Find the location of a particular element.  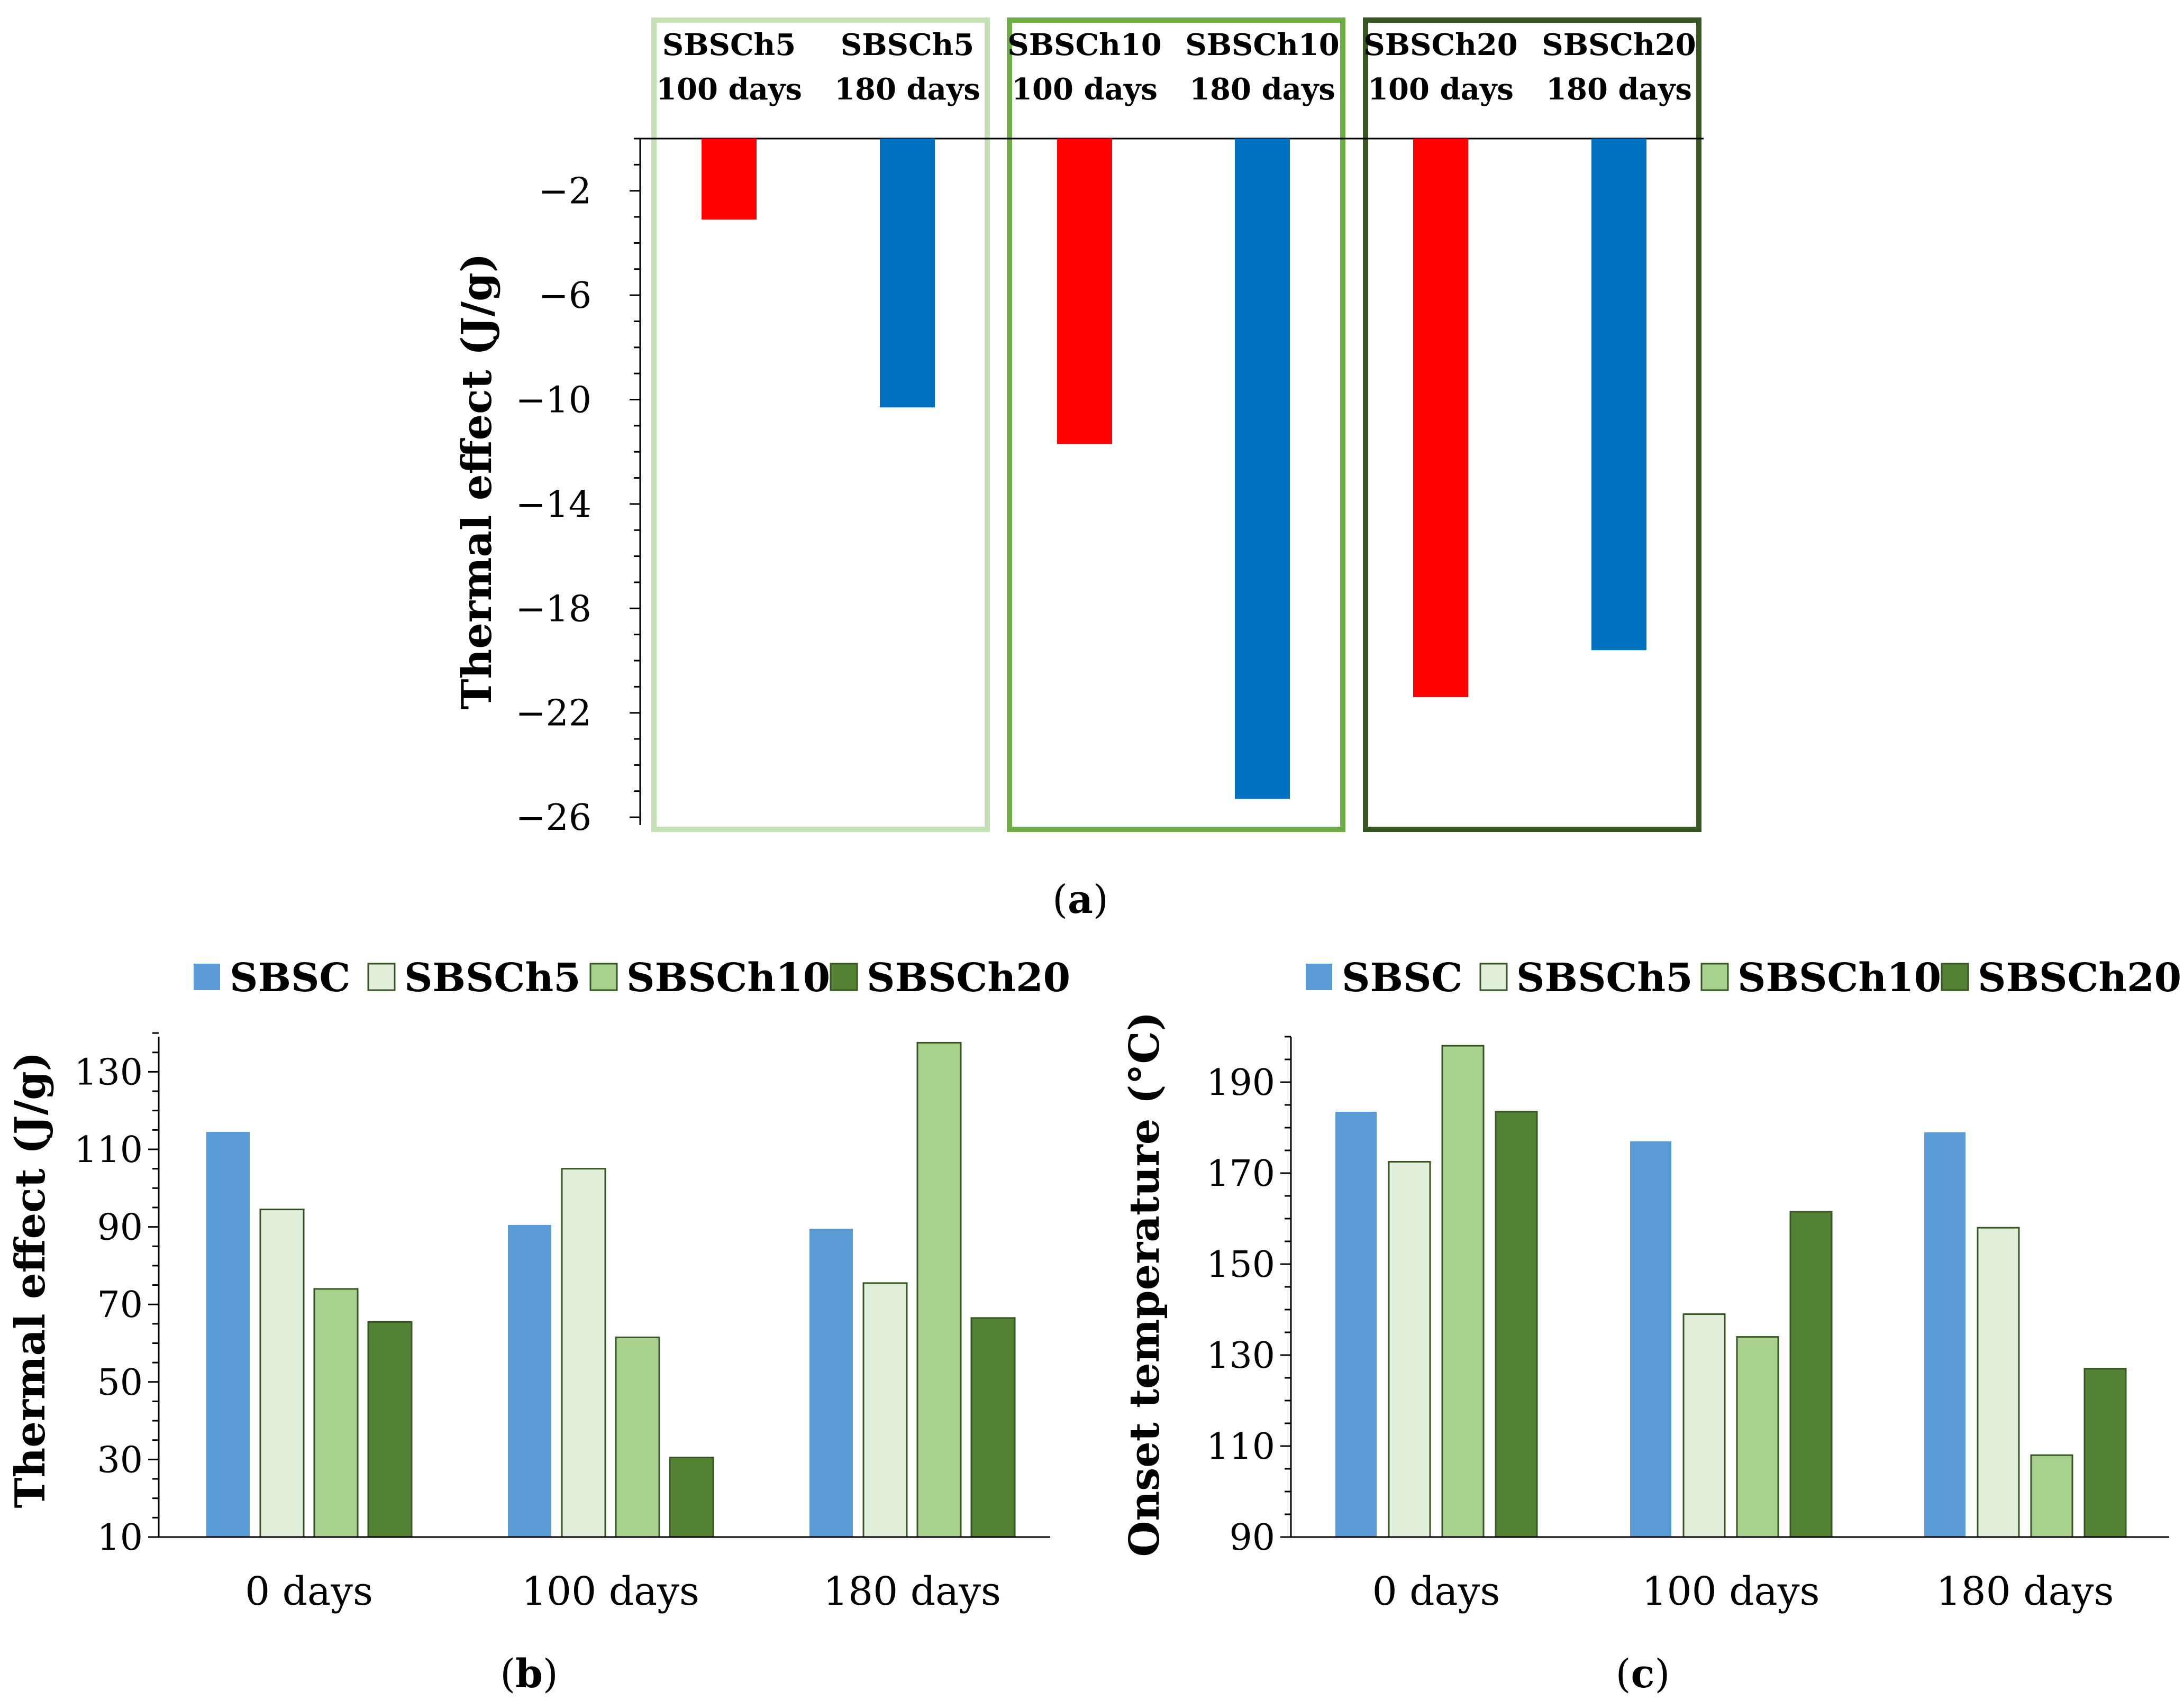

panel-b-y-tick-label: 10 is located at coordinates (120, 1538).